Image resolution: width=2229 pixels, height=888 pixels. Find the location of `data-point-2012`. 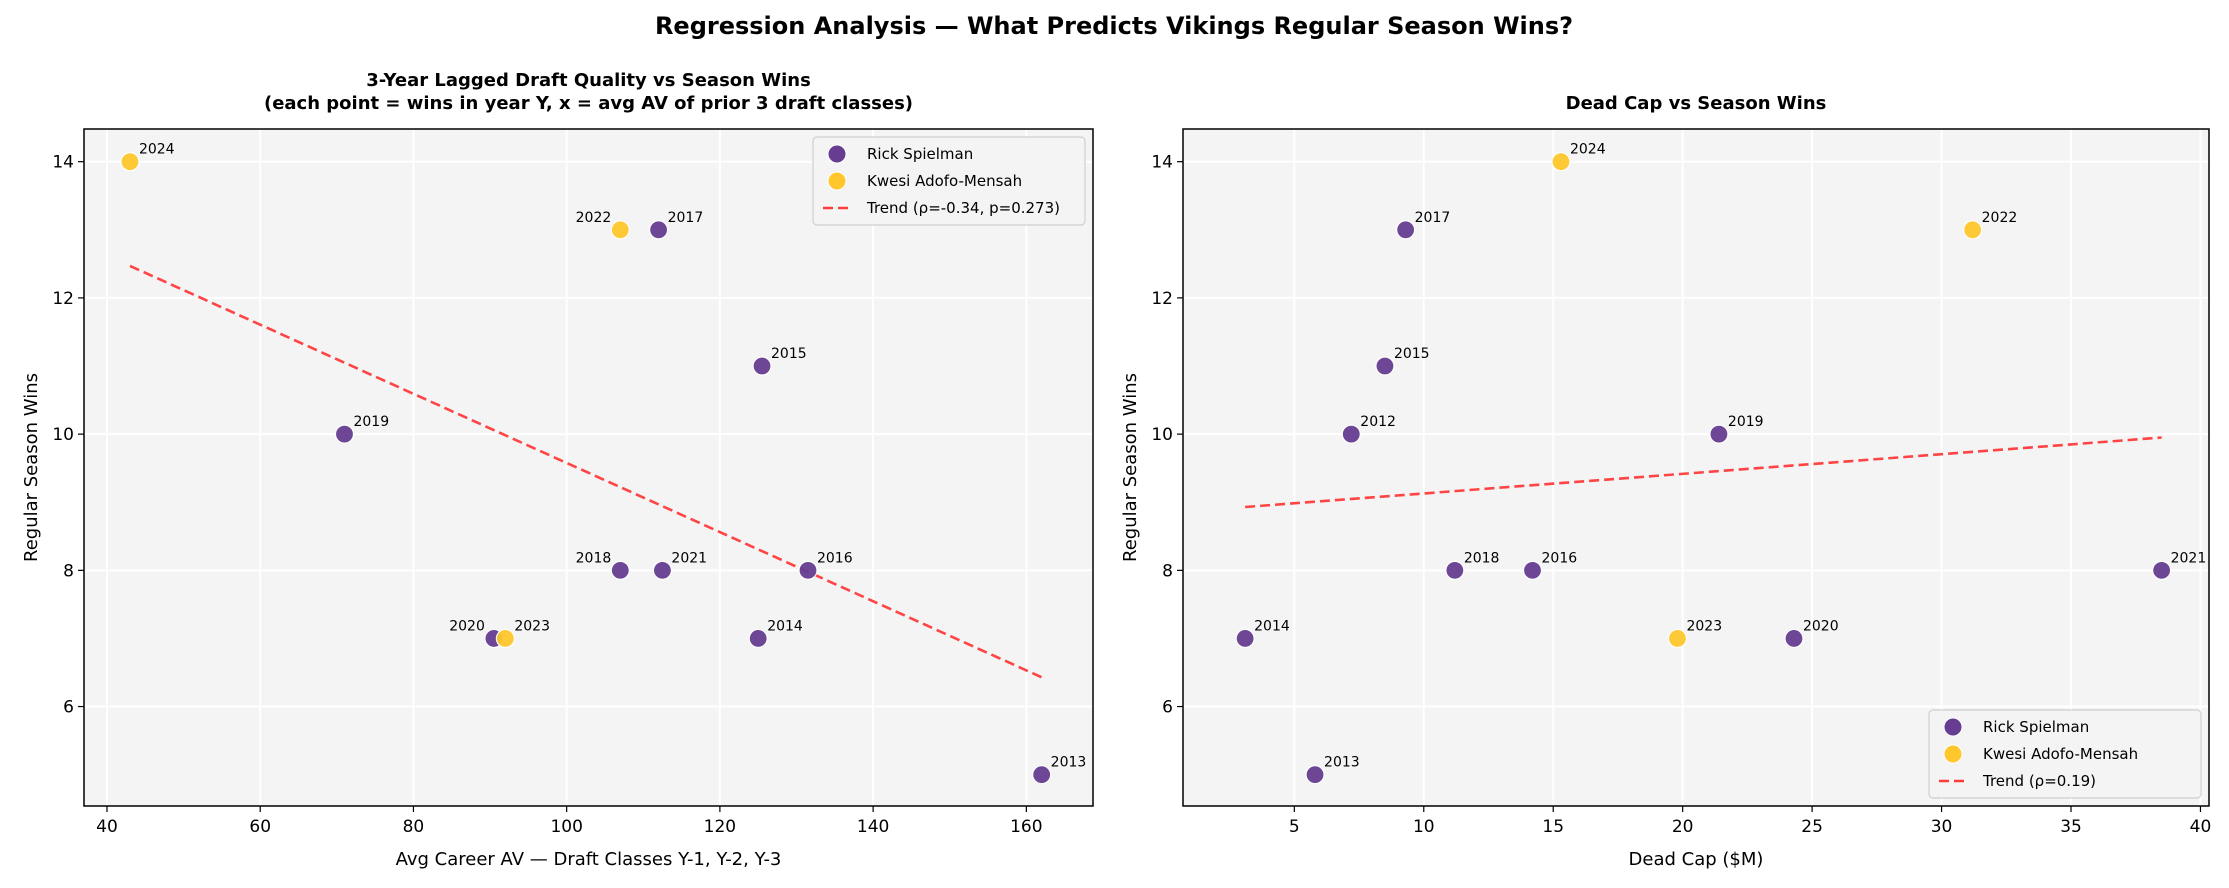

data-point-2012 is located at coordinates (1351, 434).